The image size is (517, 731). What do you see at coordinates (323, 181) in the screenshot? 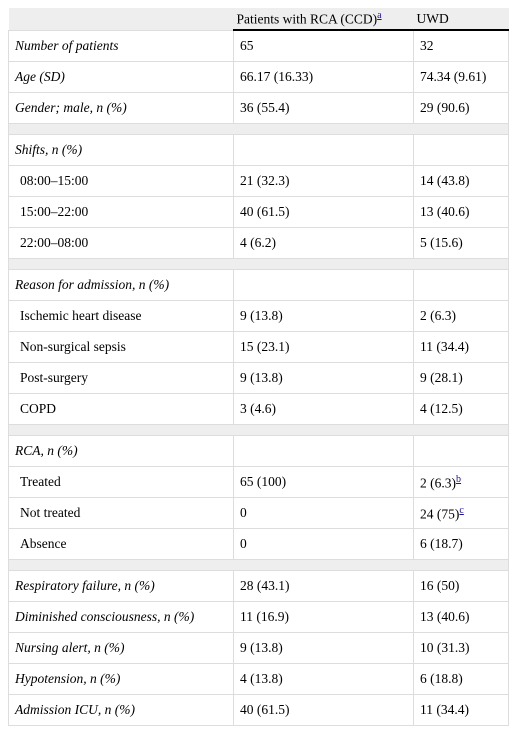
I see `value-cell: 21 (32.3)` at bounding box center [323, 181].